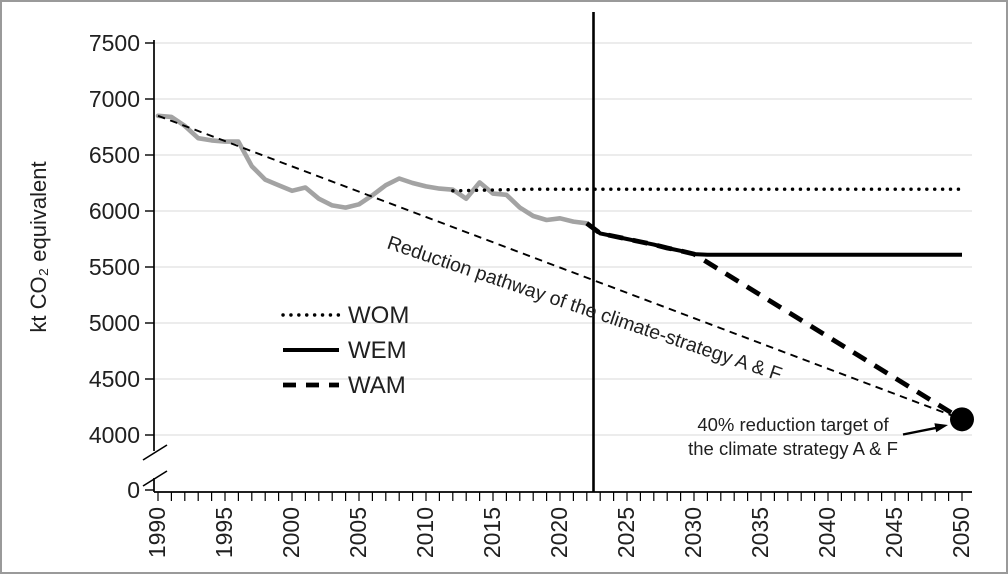  I want to click on y-tick-label: 5500, so click(114, 267).